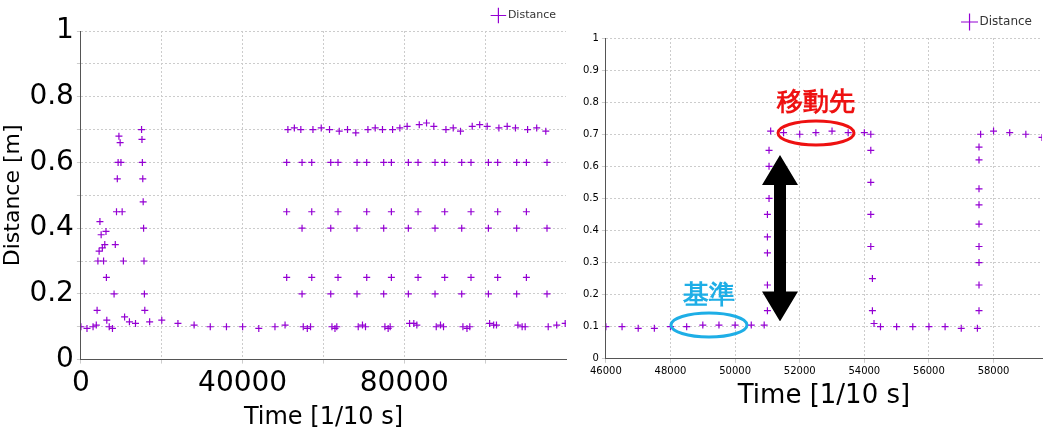 This screenshot has width=1056, height=432. What do you see at coordinates (670, 371) in the screenshot?
I see `x-tick-label: 48000` at bounding box center [670, 371].